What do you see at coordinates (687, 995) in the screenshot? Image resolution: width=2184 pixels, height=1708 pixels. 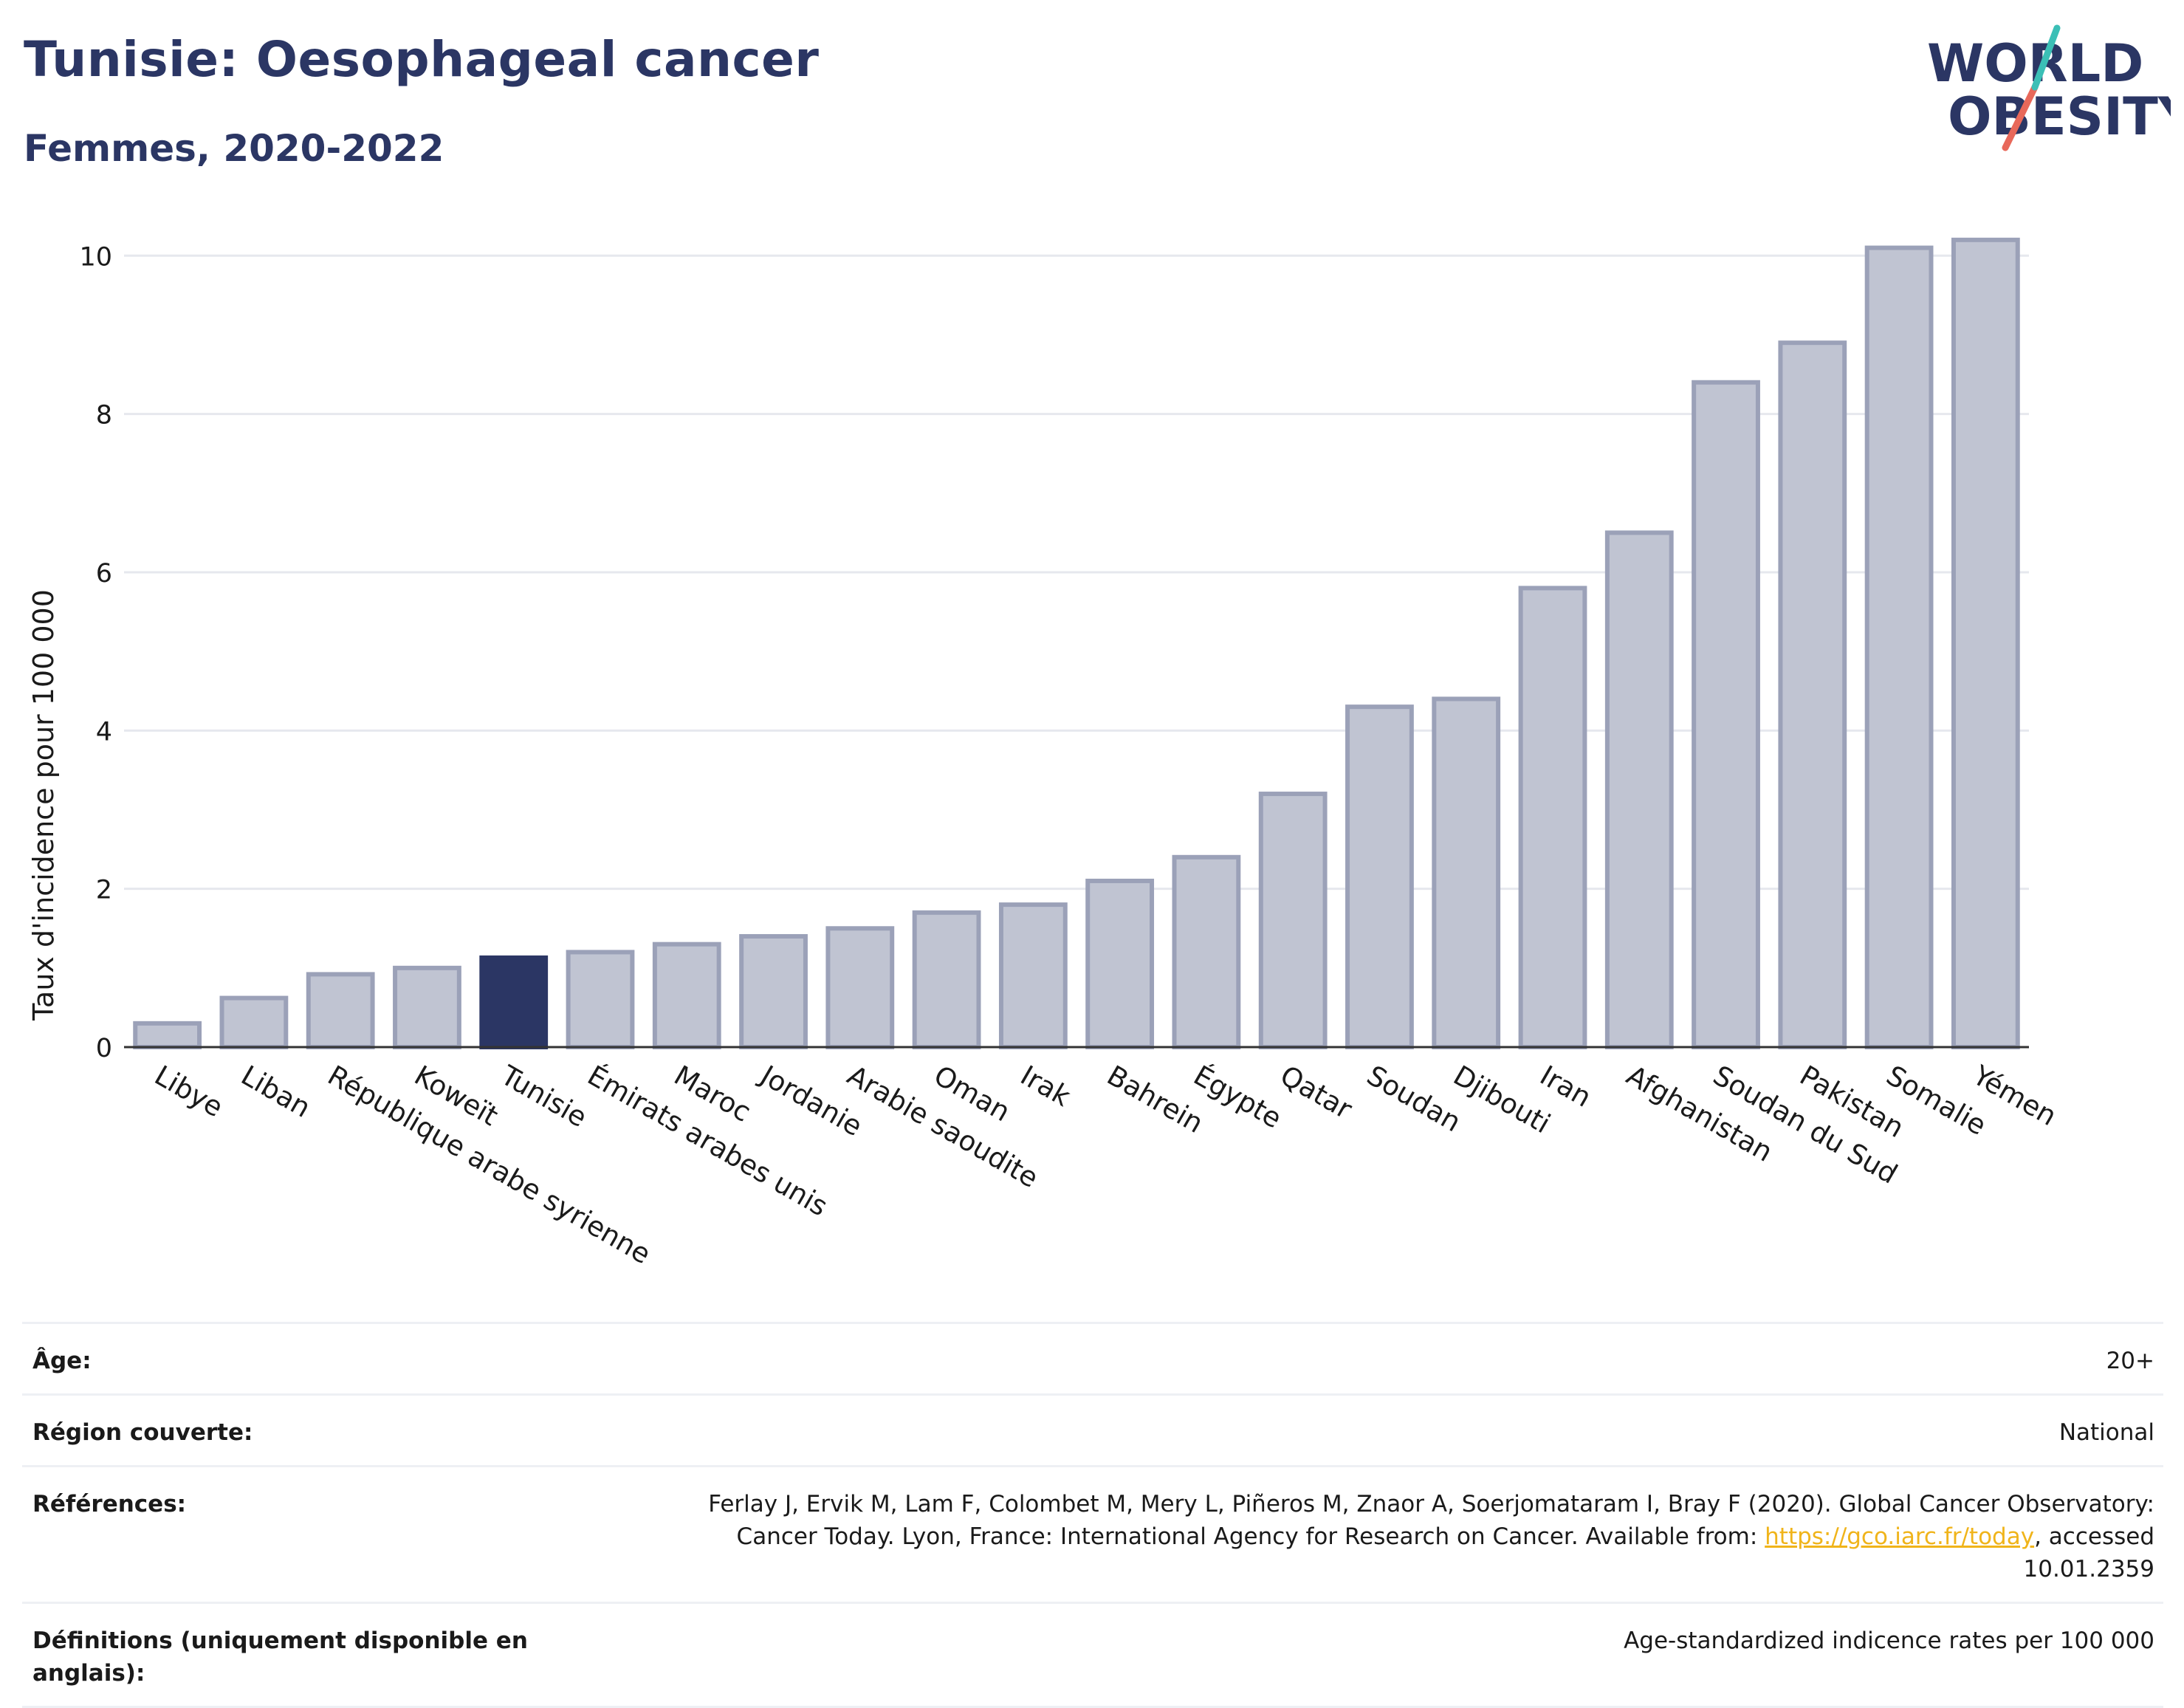 I see `bar-maroc` at bounding box center [687, 995].